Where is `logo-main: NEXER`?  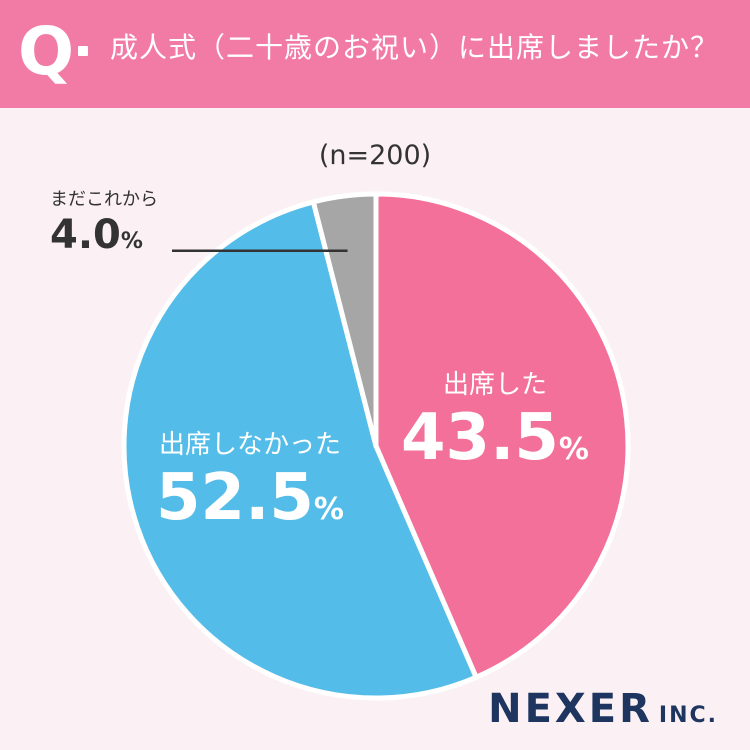
logo-main: NEXER is located at coordinates (570, 709).